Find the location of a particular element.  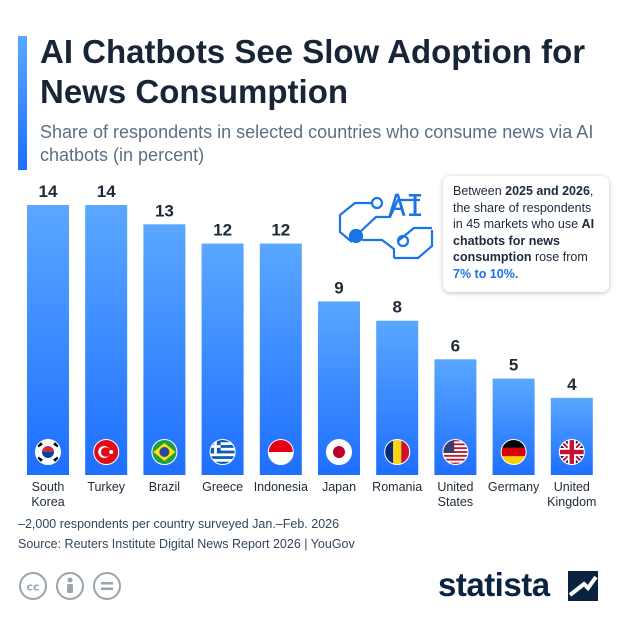

romania-flag-icon is located at coordinates (397, 452).